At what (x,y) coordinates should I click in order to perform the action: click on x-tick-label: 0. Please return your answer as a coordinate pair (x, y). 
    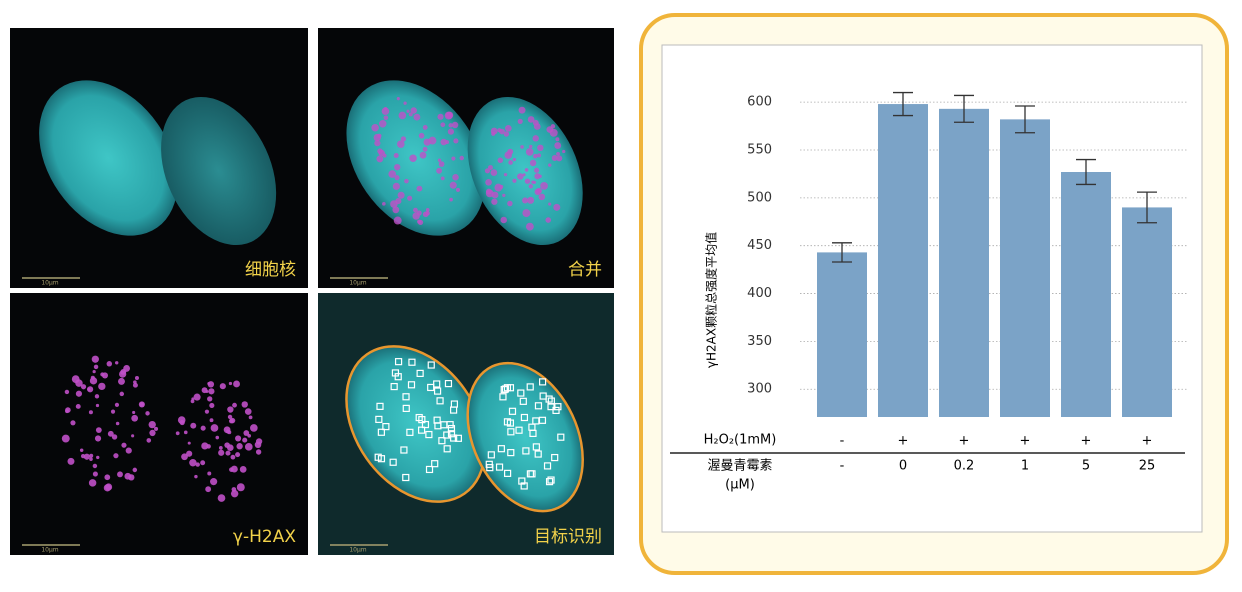
    Looking at the image, I should click on (903, 466).